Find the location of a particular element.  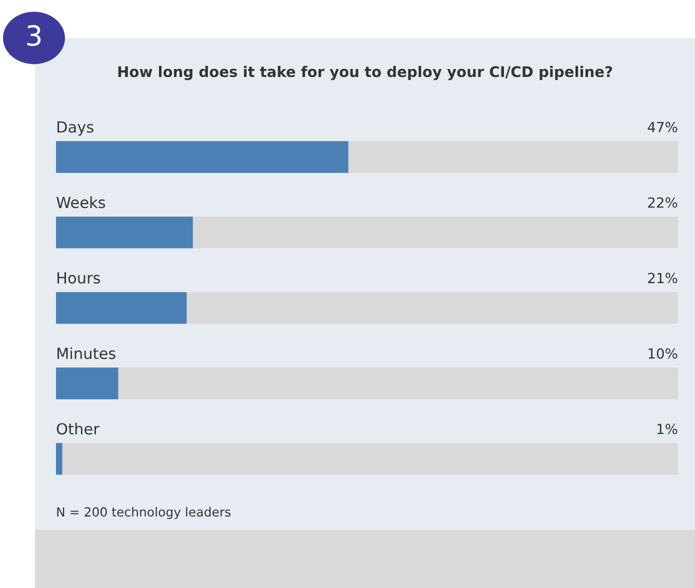

data-label: 21% is located at coordinates (663, 278).